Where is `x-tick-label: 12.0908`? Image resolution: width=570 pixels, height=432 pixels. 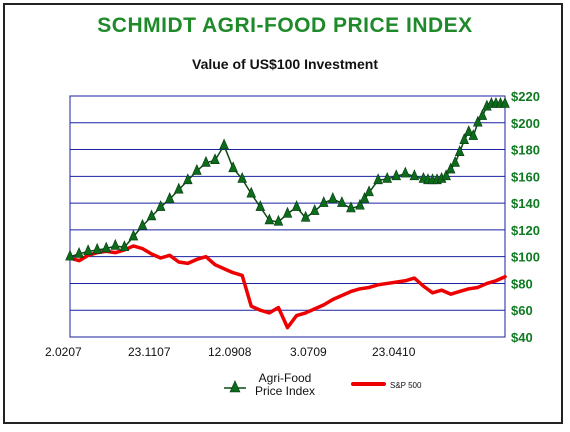 x-tick-label: 12.0908 is located at coordinates (230, 352).